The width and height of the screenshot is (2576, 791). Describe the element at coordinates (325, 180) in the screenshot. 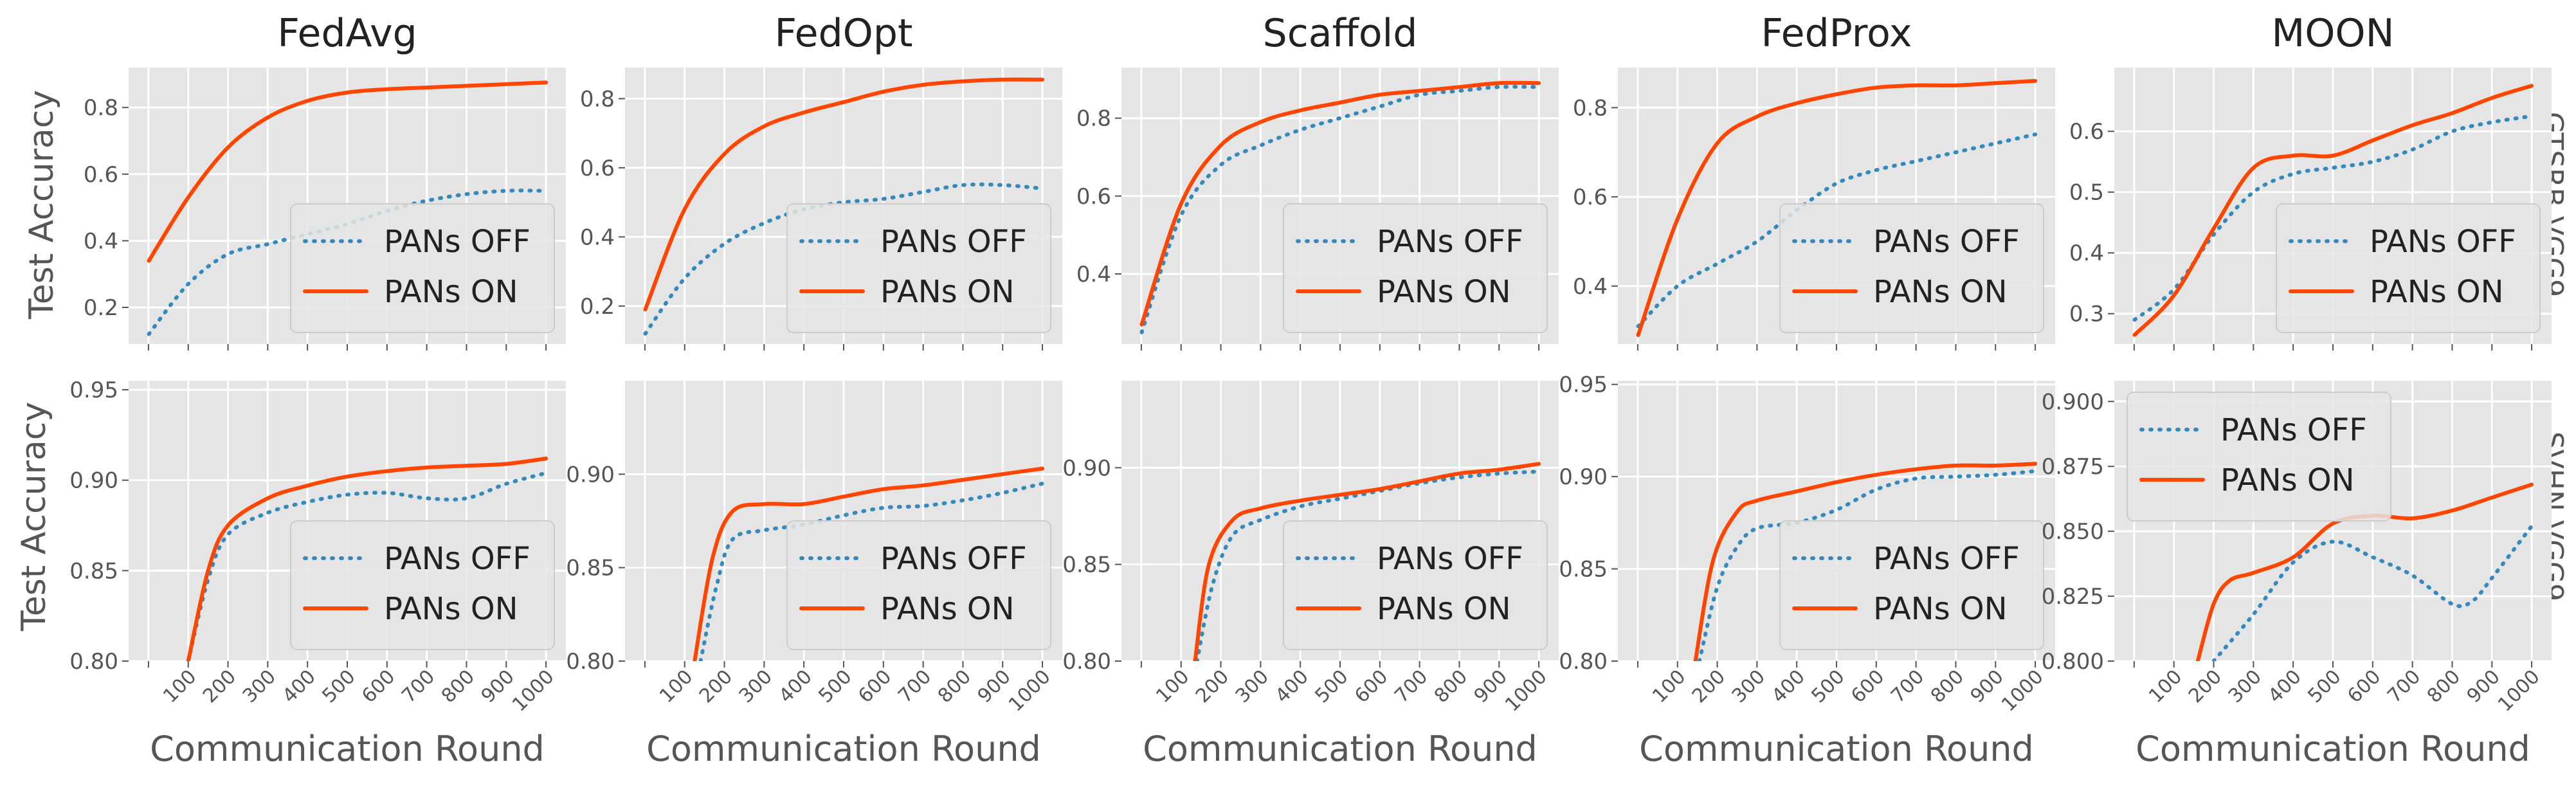

I see `chart-panel-0: 0.2 0.4 0.6 0.8 FedAvg PANs OFF PANs ON` at that location.